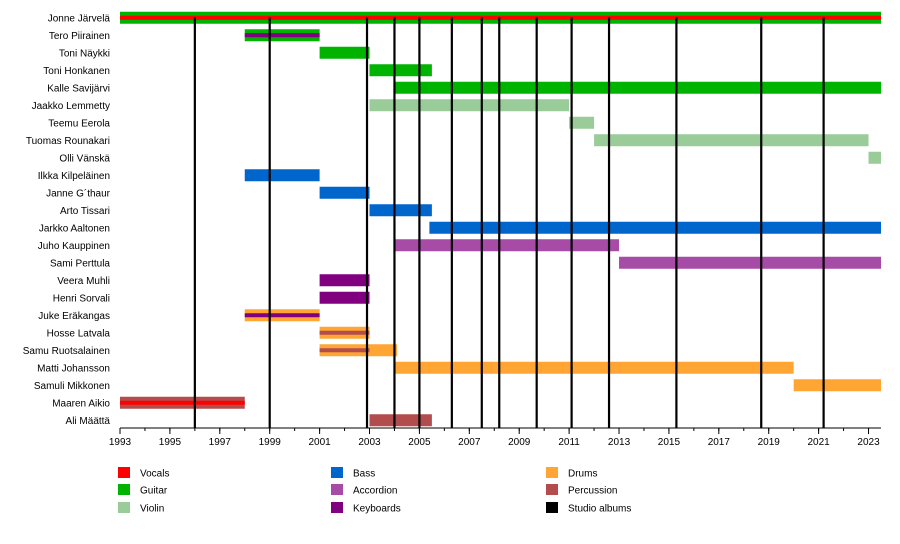 The image size is (900, 544). What do you see at coordinates (582, 474) in the screenshot?
I see `legend-label-drums: Drums` at bounding box center [582, 474].